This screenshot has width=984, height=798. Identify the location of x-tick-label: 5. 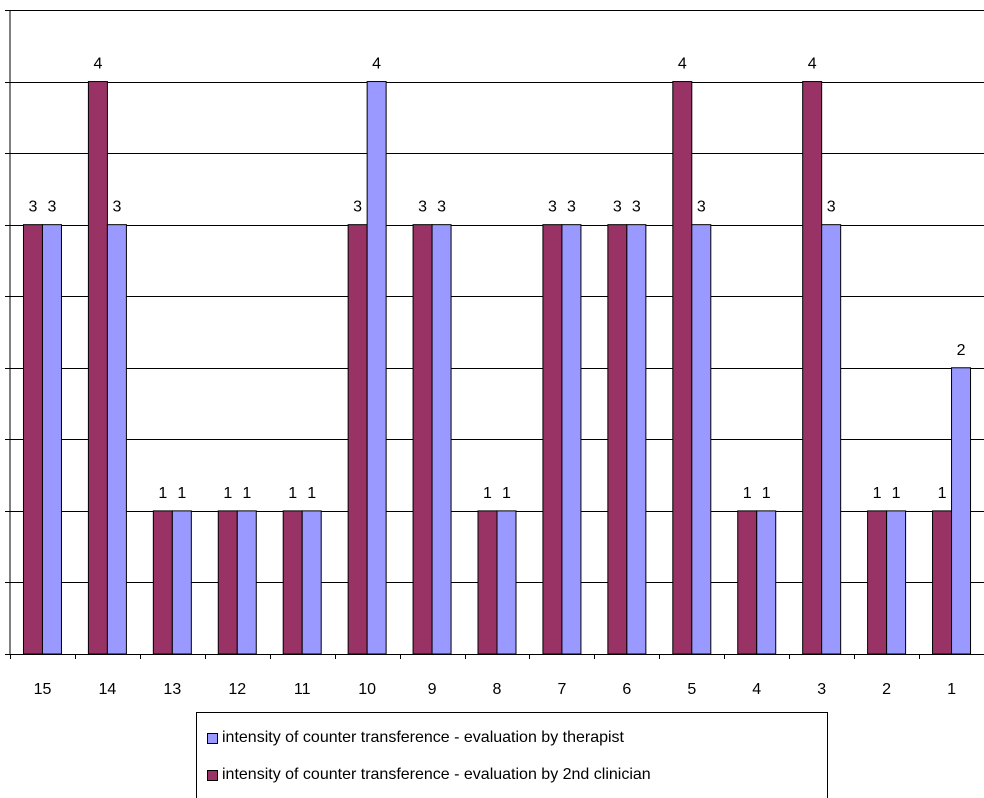
(691, 689).